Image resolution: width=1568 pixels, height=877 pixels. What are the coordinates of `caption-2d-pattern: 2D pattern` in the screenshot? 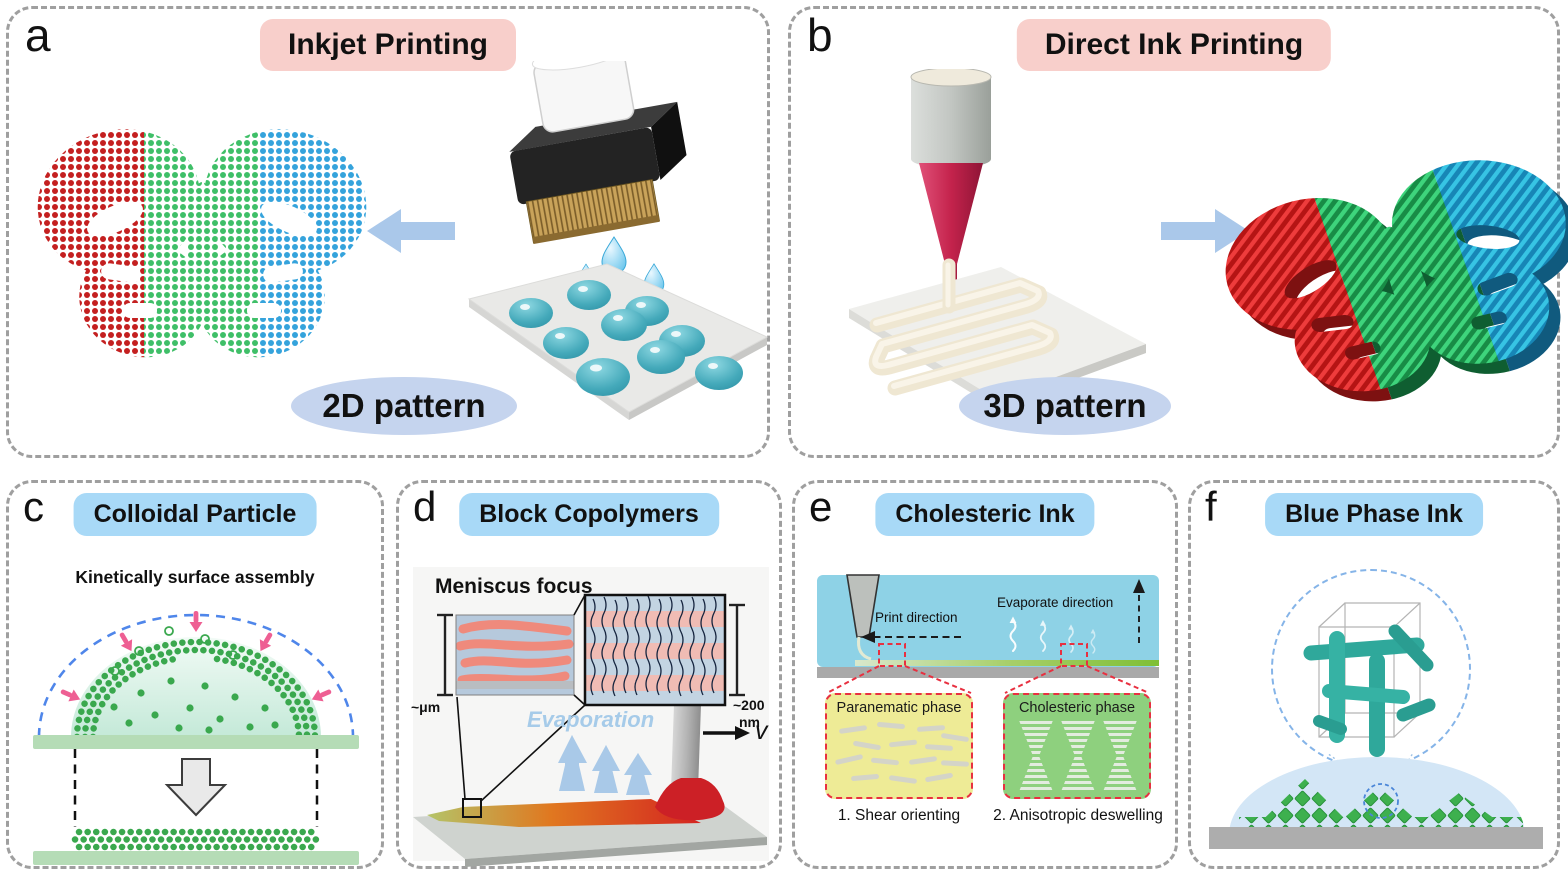 It's located at (404, 406).